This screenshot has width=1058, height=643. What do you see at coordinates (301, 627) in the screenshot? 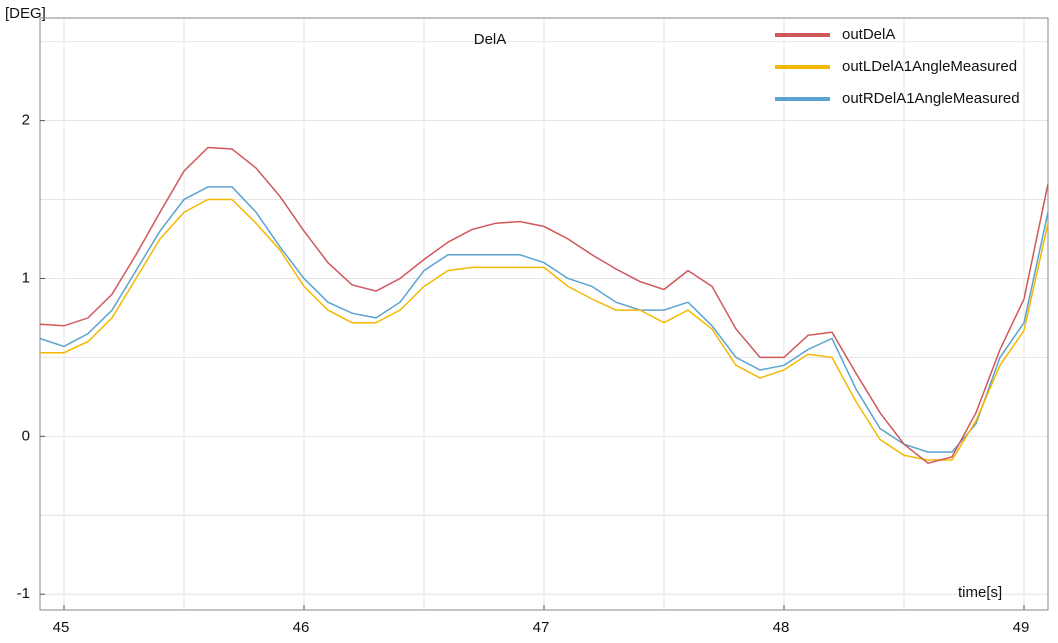
I see `x-tick-label: 46` at bounding box center [301, 627].